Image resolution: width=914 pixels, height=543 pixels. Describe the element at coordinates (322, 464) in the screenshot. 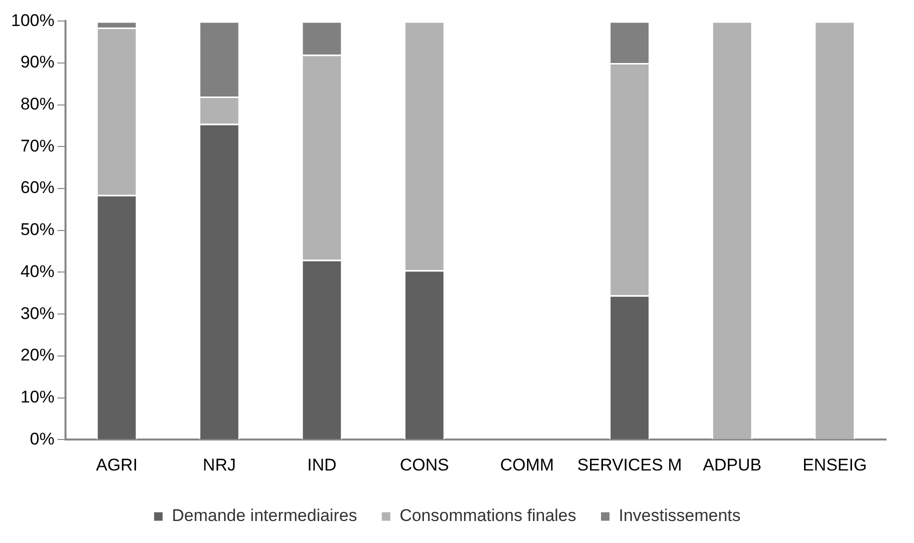

I see `x-tick-label: IND` at that location.